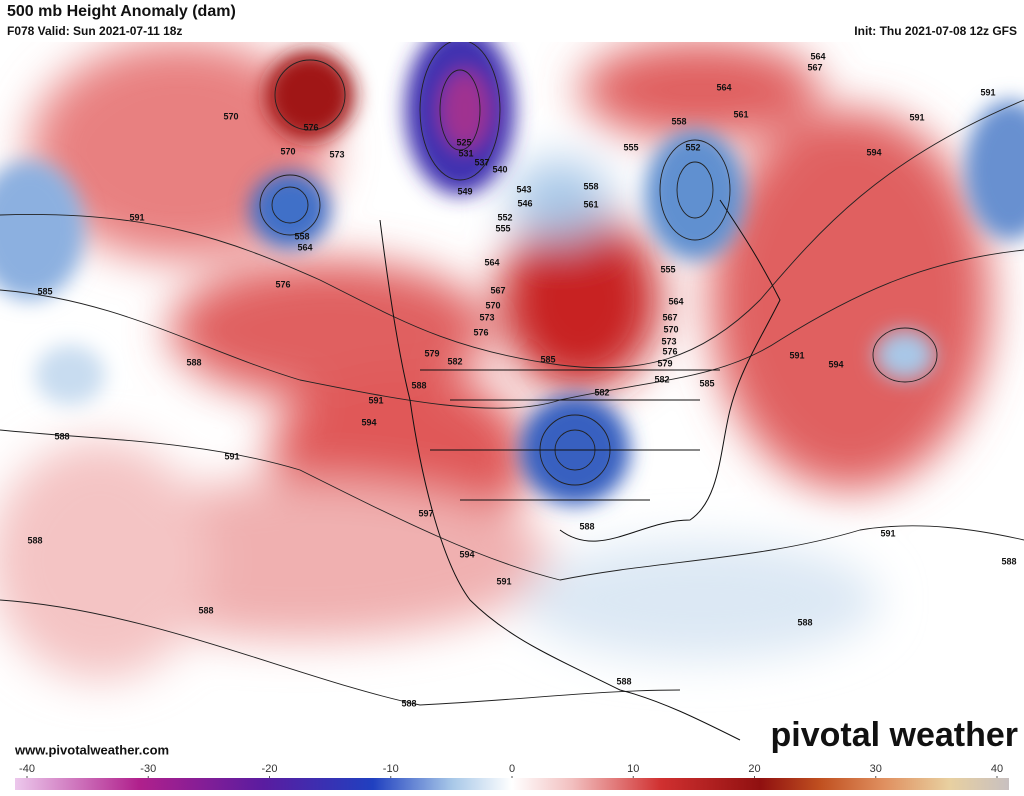 This screenshot has height=796, width=1024. What do you see at coordinates (633, 769) in the screenshot?
I see `colorbar-tick-label: 10` at bounding box center [633, 769].